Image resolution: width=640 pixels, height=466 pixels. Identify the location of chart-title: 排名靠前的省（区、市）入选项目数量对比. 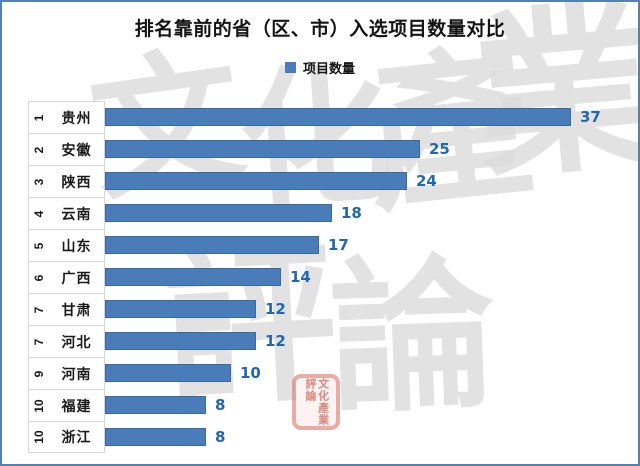
(320, 29).